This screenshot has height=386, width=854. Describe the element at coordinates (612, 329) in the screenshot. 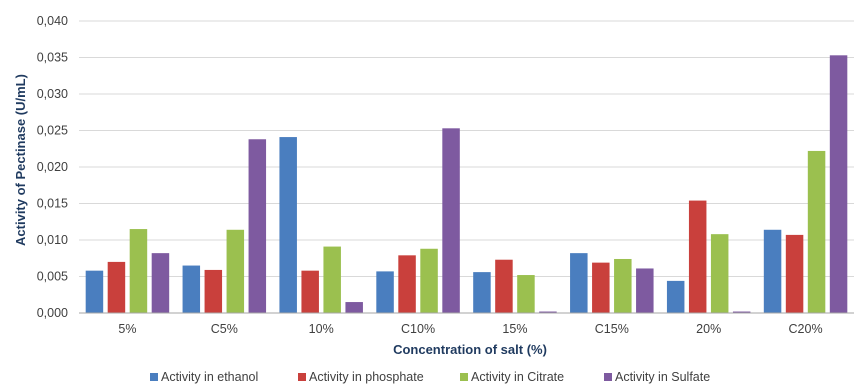

I see `x-tick-label: C15%` at that location.